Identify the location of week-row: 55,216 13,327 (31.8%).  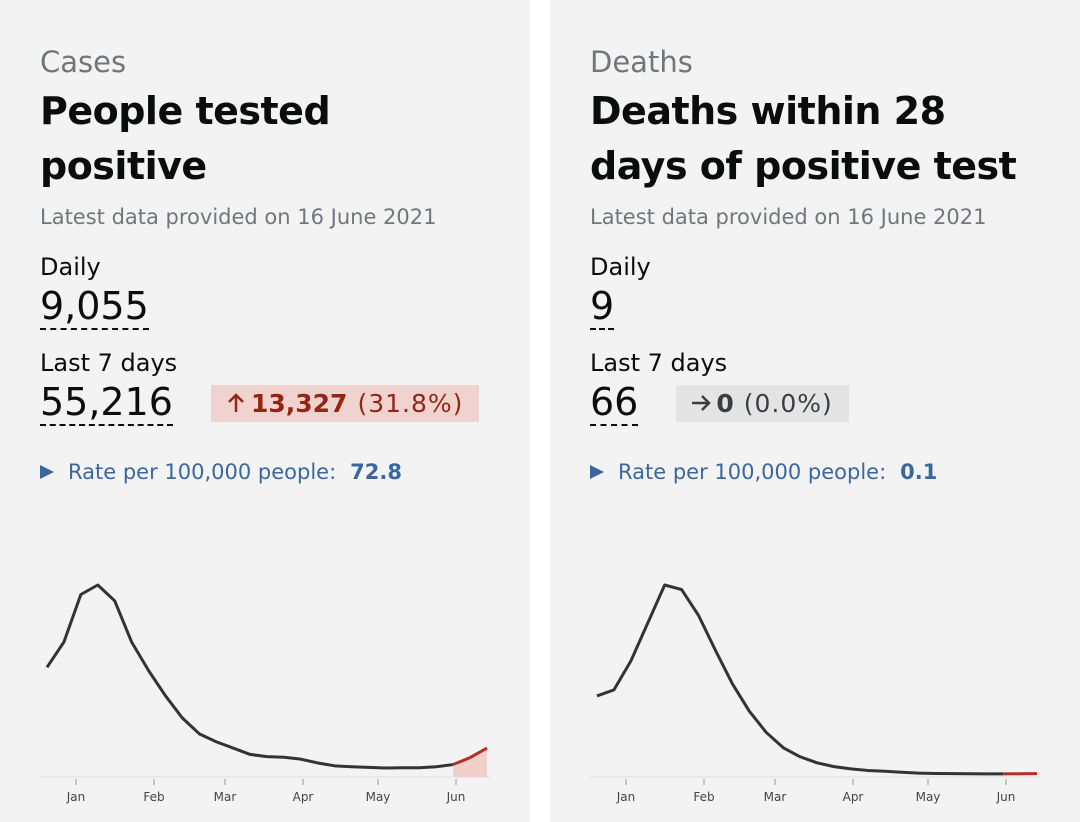
(265, 403).